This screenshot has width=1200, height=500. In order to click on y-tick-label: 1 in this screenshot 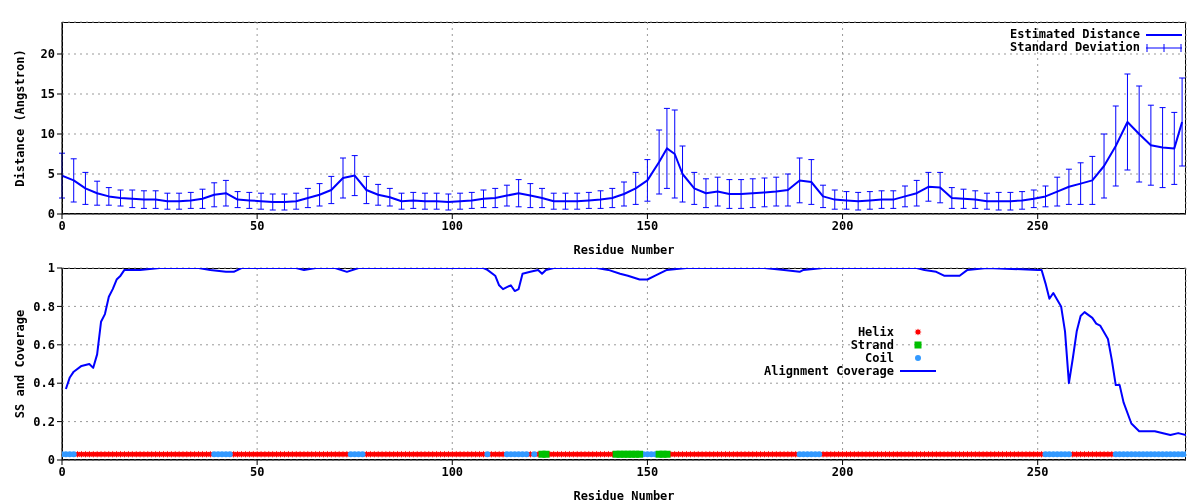, I will do `click(51, 268)`.